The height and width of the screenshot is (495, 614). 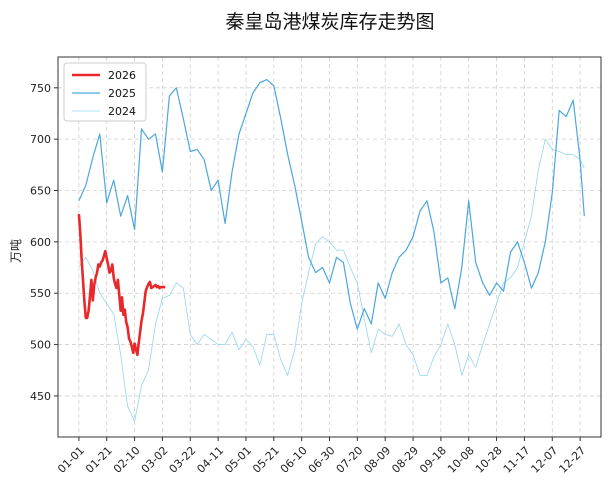 I want to click on x-tick-label: 06-10, so click(x=294, y=460).